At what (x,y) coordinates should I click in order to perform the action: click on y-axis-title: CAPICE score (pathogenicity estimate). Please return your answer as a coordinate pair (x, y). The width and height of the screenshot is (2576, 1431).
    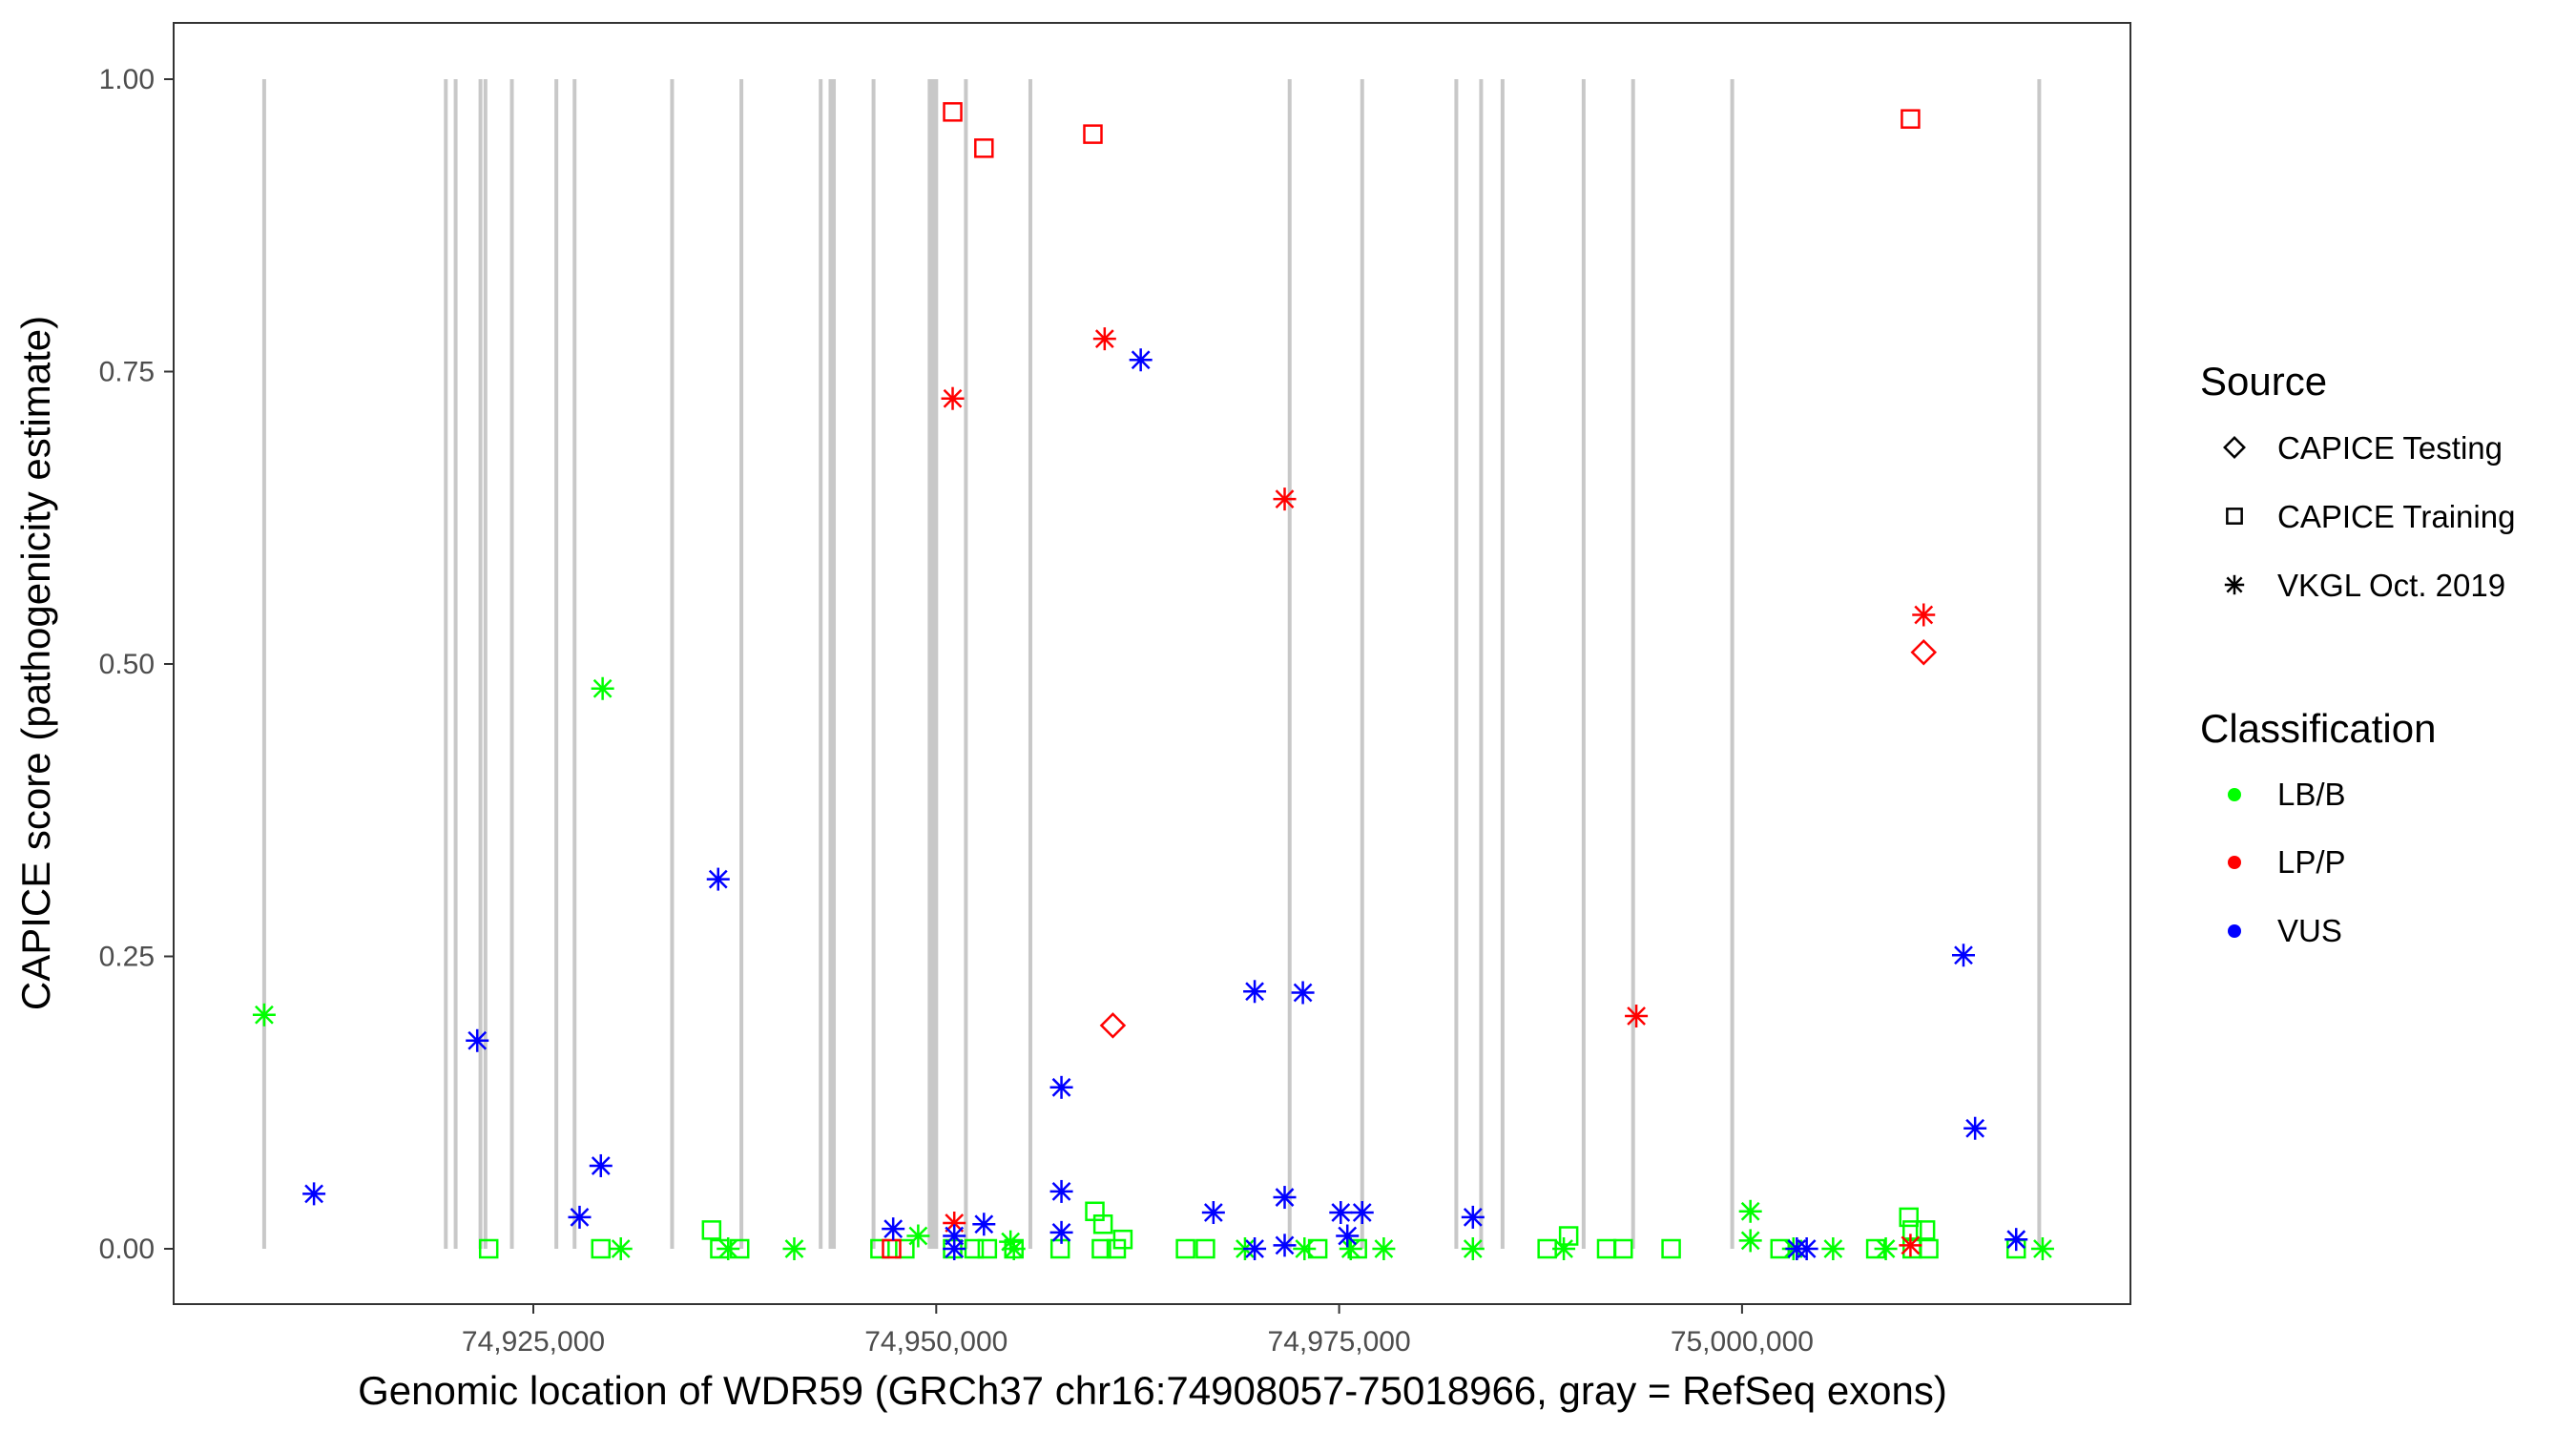
    Looking at the image, I should click on (35, 663).